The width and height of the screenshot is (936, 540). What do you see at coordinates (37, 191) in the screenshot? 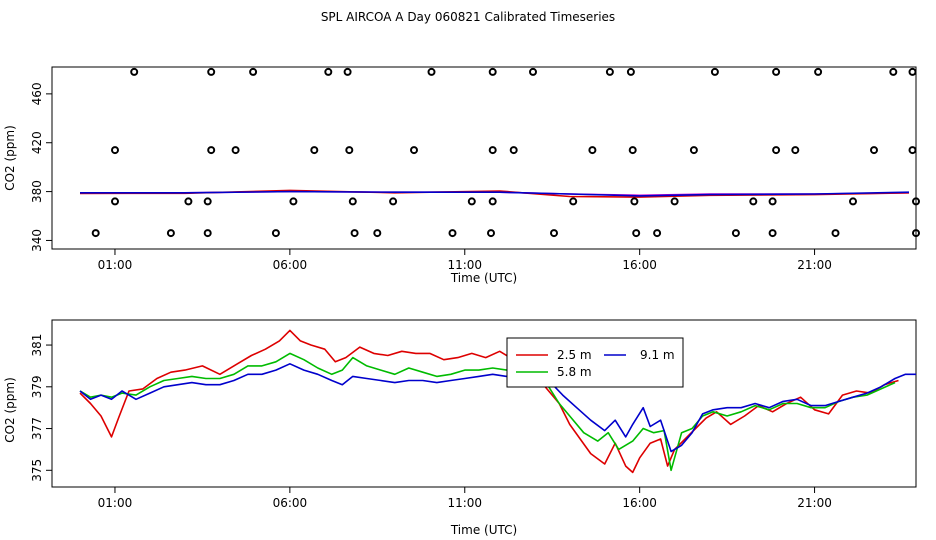
I see `top-y-tick-label-1: 380` at bounding box center [37, 191].